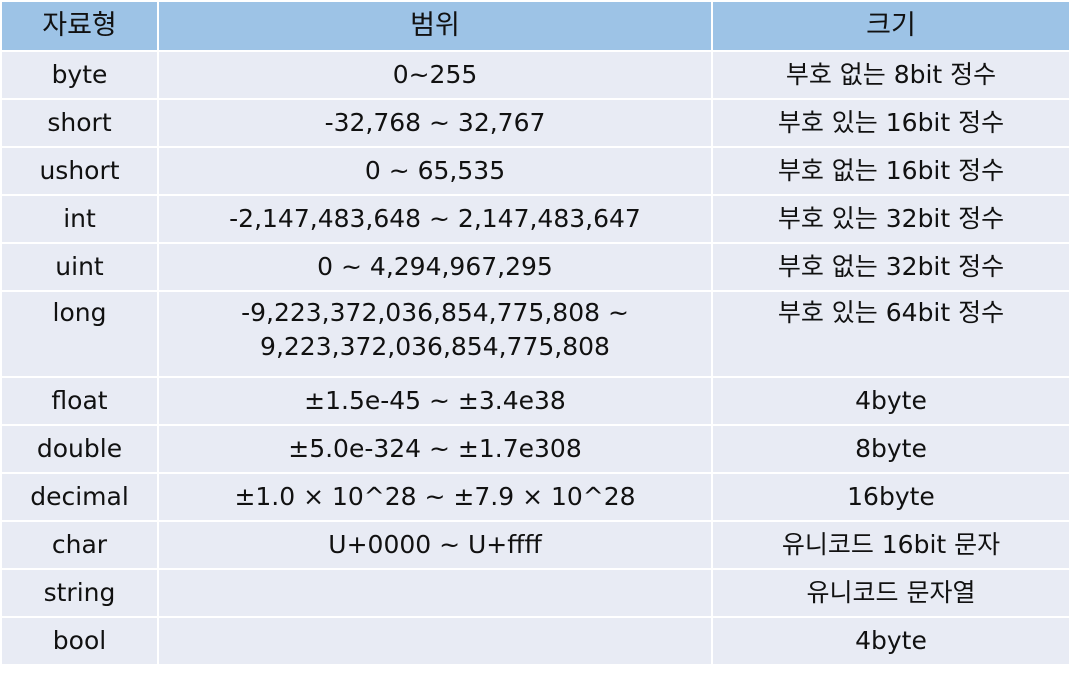  I want to click on type-cell: uint, so click(79, 267).